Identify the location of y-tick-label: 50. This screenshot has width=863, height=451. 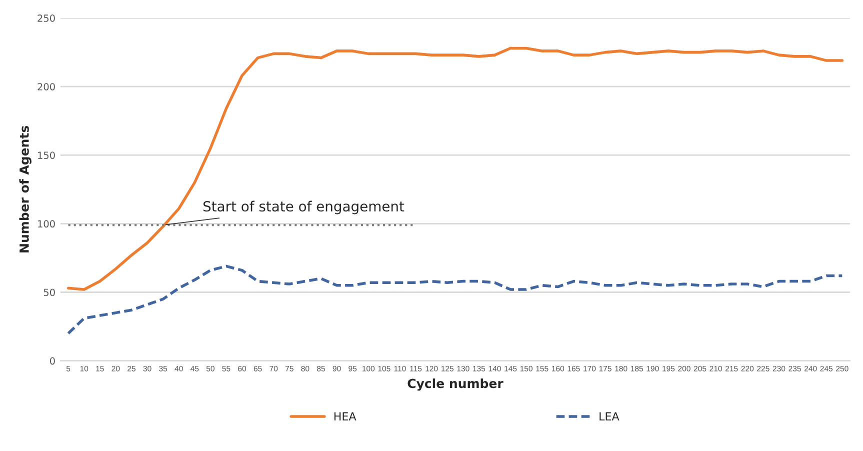
(49, 292).